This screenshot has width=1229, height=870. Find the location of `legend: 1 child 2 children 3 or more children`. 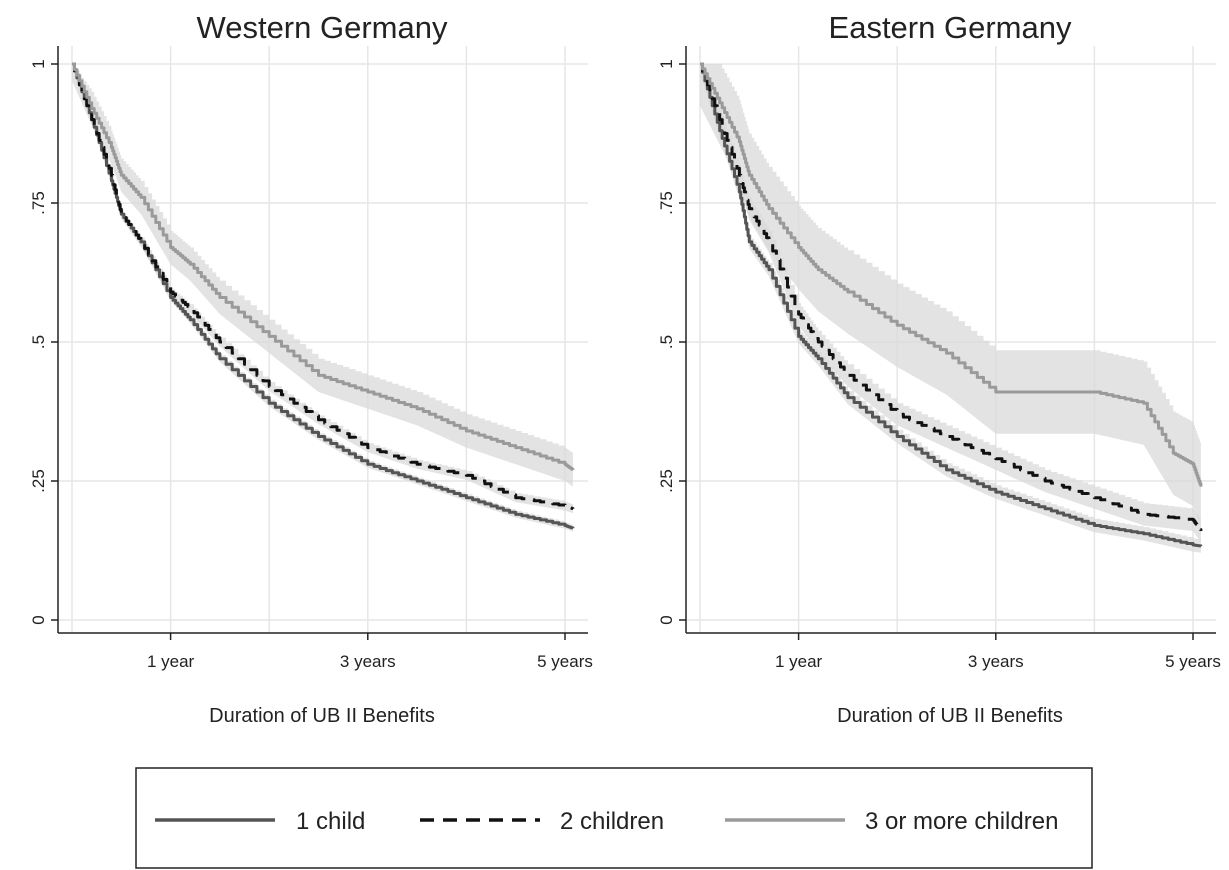

legend: 1 child 2 children 3 or more children is located at coordinates (614, 818).